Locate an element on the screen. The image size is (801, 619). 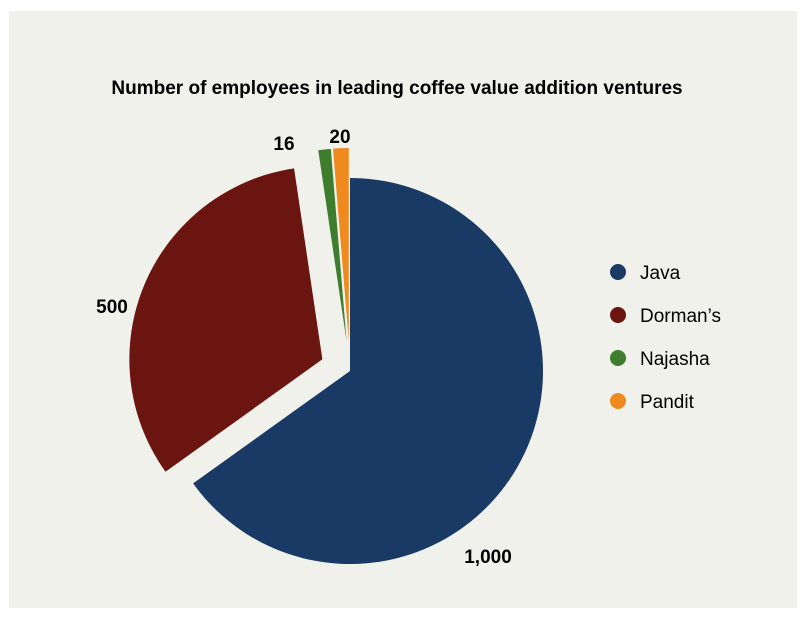
legend-label: Java is located at coordinates (660, 273).